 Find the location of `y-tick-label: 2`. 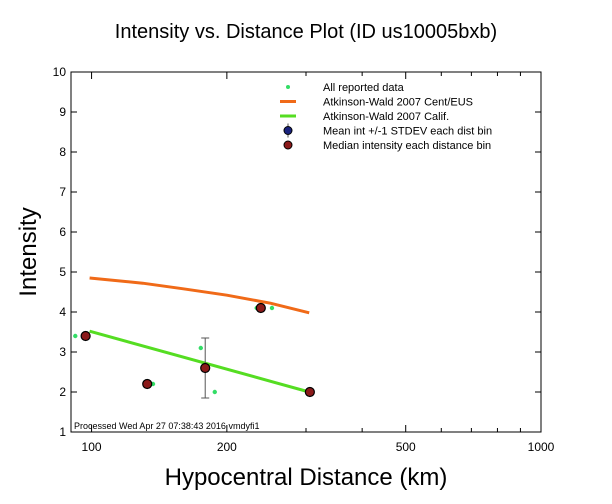

y-tick-label: 2 is located at coordinates (62, 392).